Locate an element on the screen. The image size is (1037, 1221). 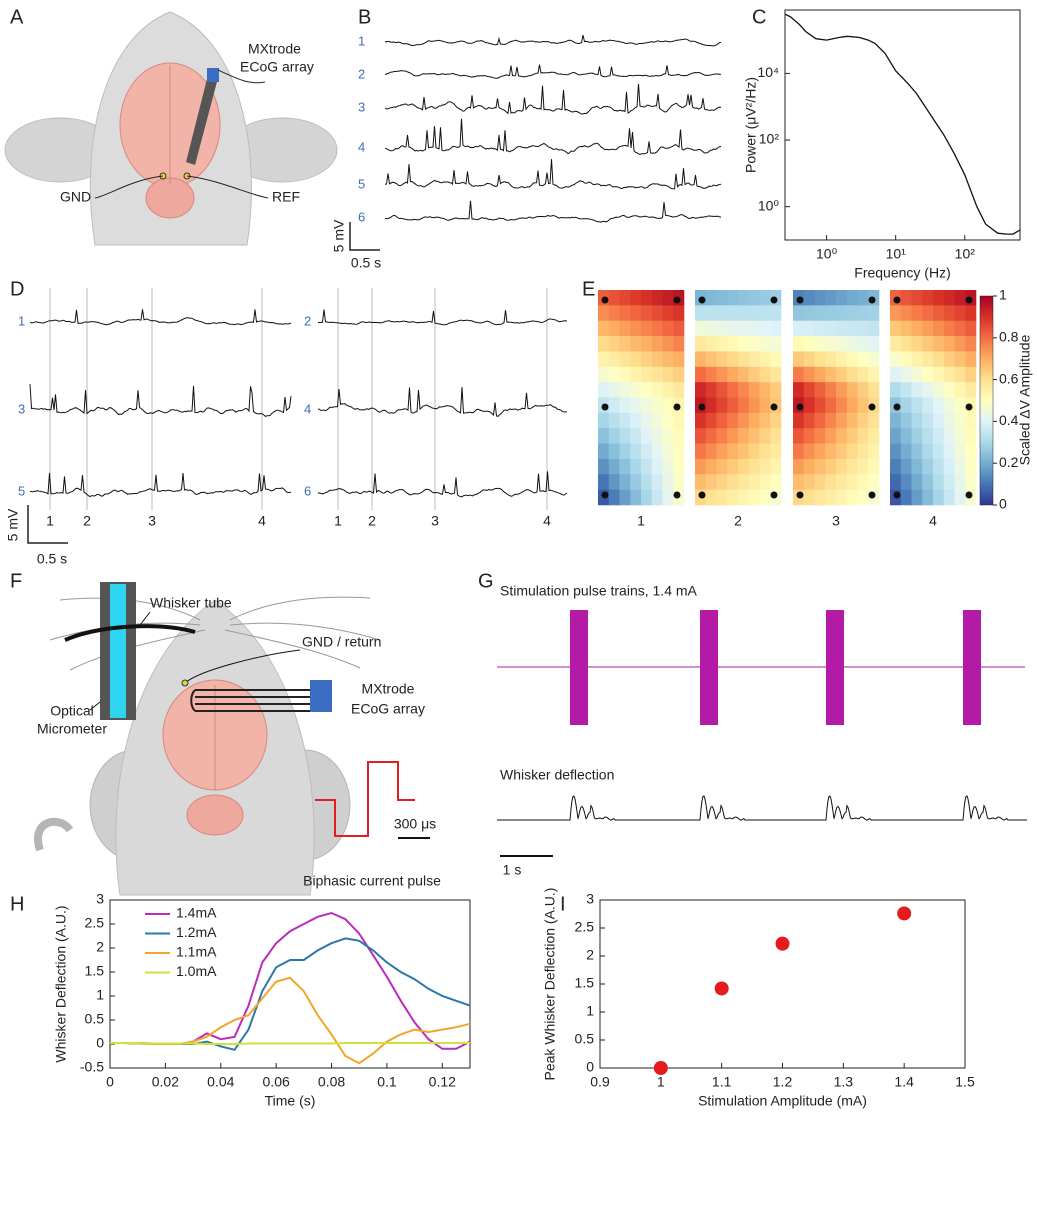
legend-entry: 1.4mA is located at coordinates (196, 913).